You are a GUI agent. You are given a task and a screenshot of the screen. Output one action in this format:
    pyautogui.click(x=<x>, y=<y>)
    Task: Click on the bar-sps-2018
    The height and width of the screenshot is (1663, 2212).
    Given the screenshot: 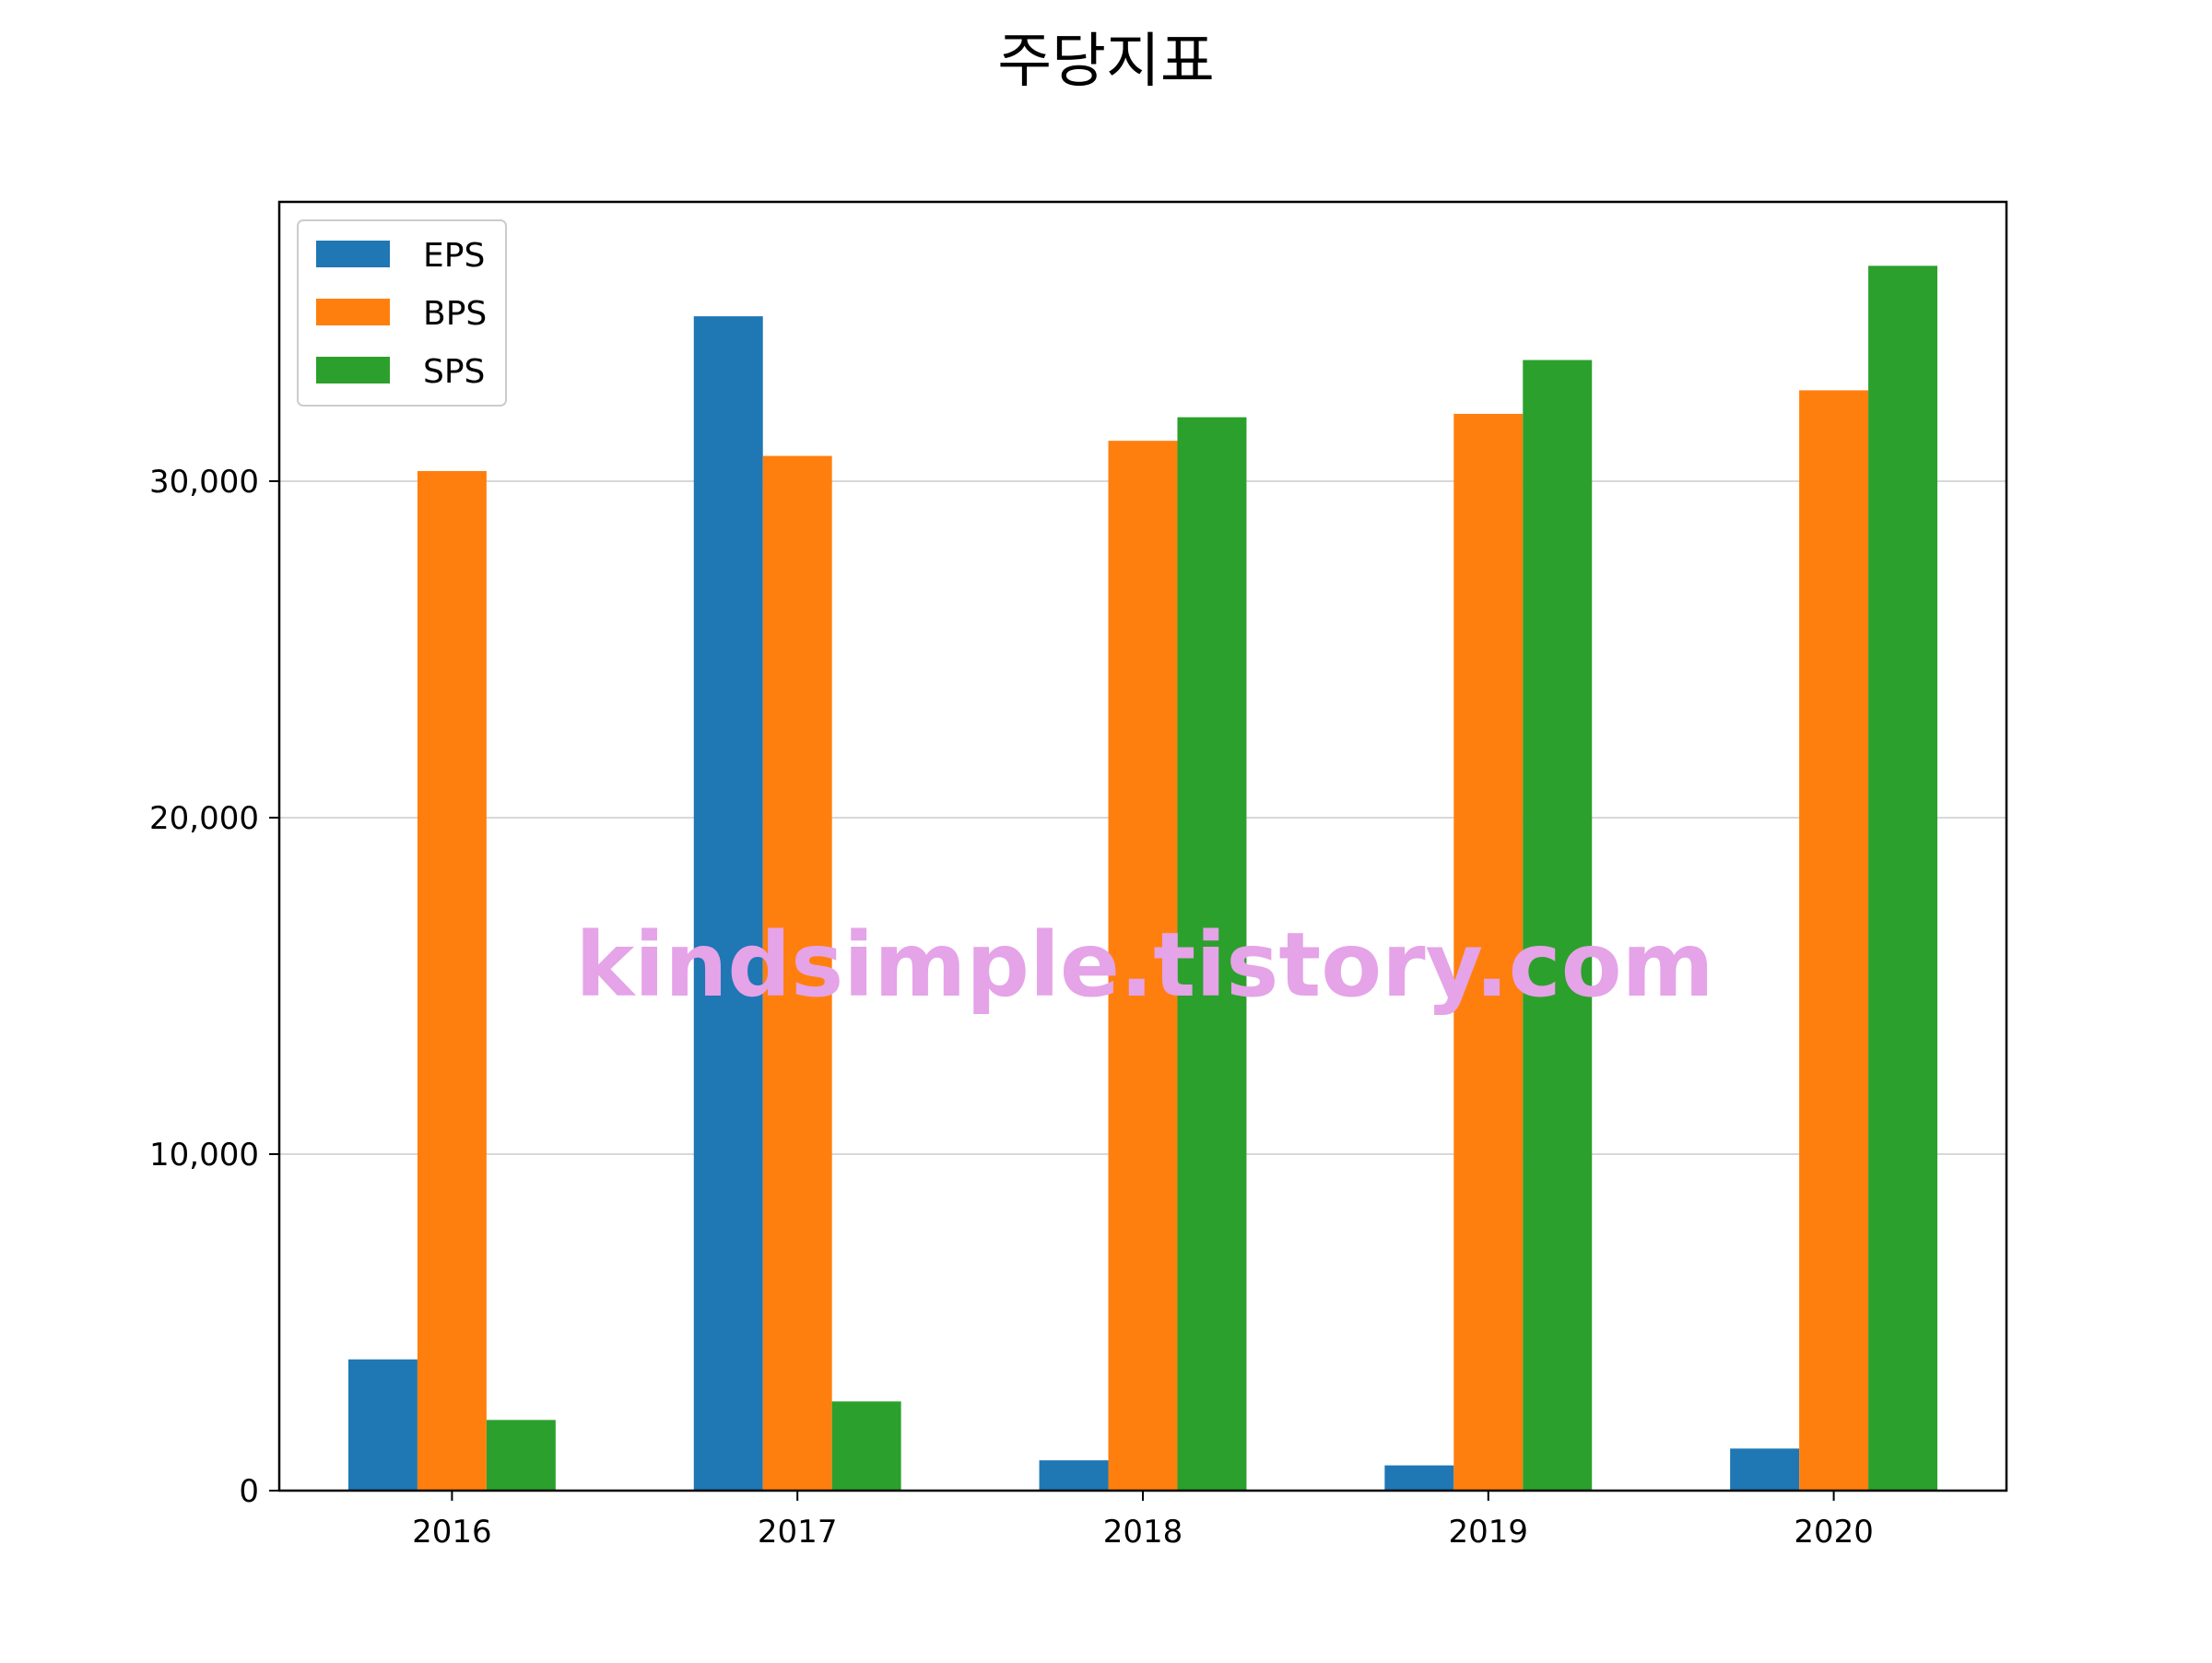 What is the action you would take?
    pyautogui.click(x=1212, y=954)
    